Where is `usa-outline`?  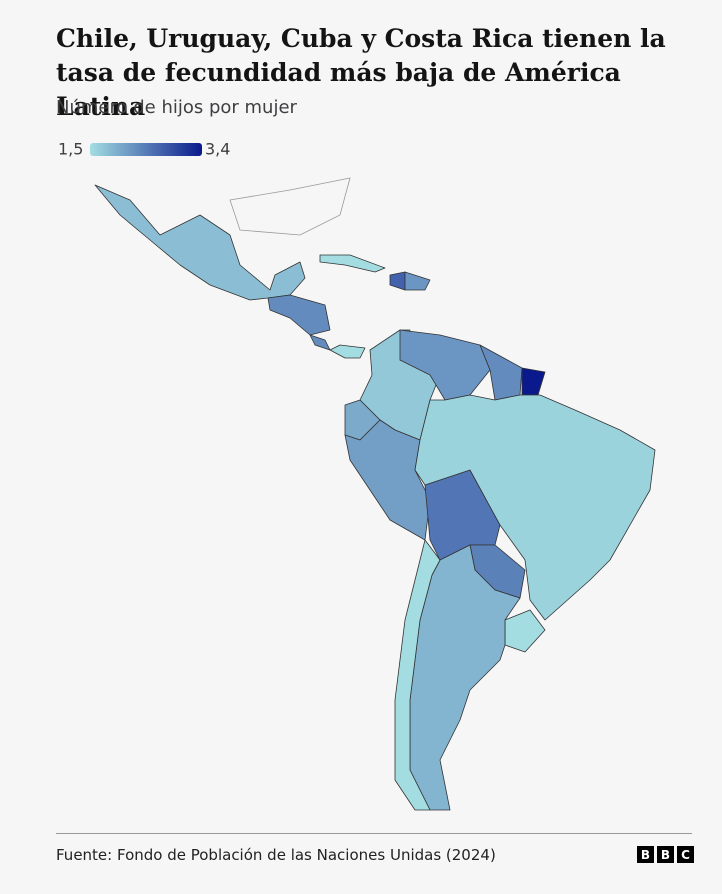 usa-outline is located at coordinates (290, 206).